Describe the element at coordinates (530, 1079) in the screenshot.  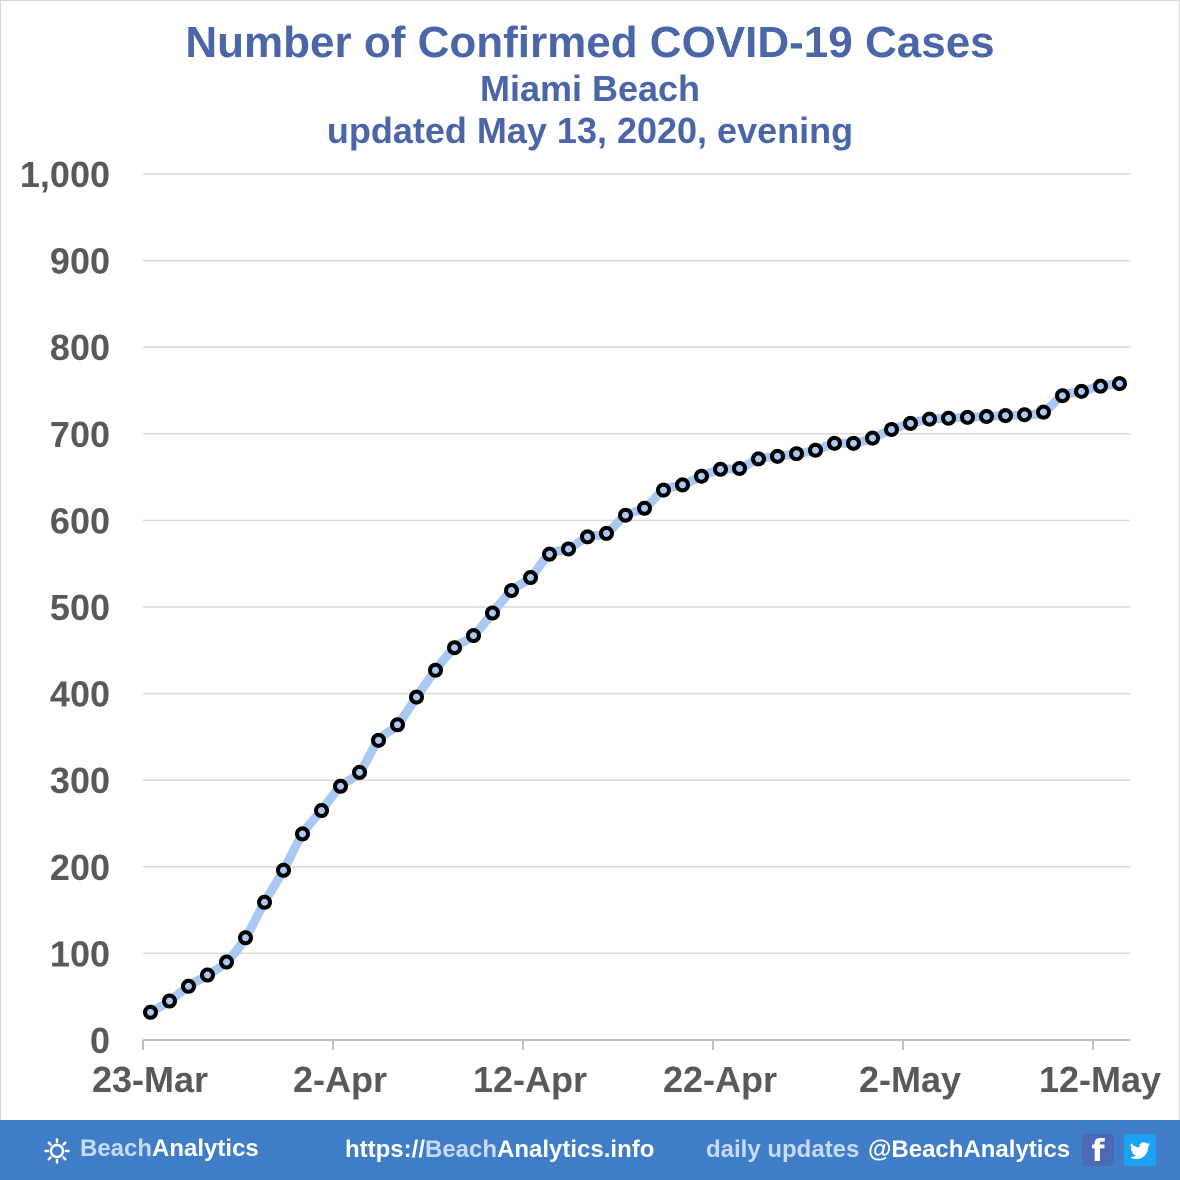
I see `x-tick-label: 12-Apr` at that location.